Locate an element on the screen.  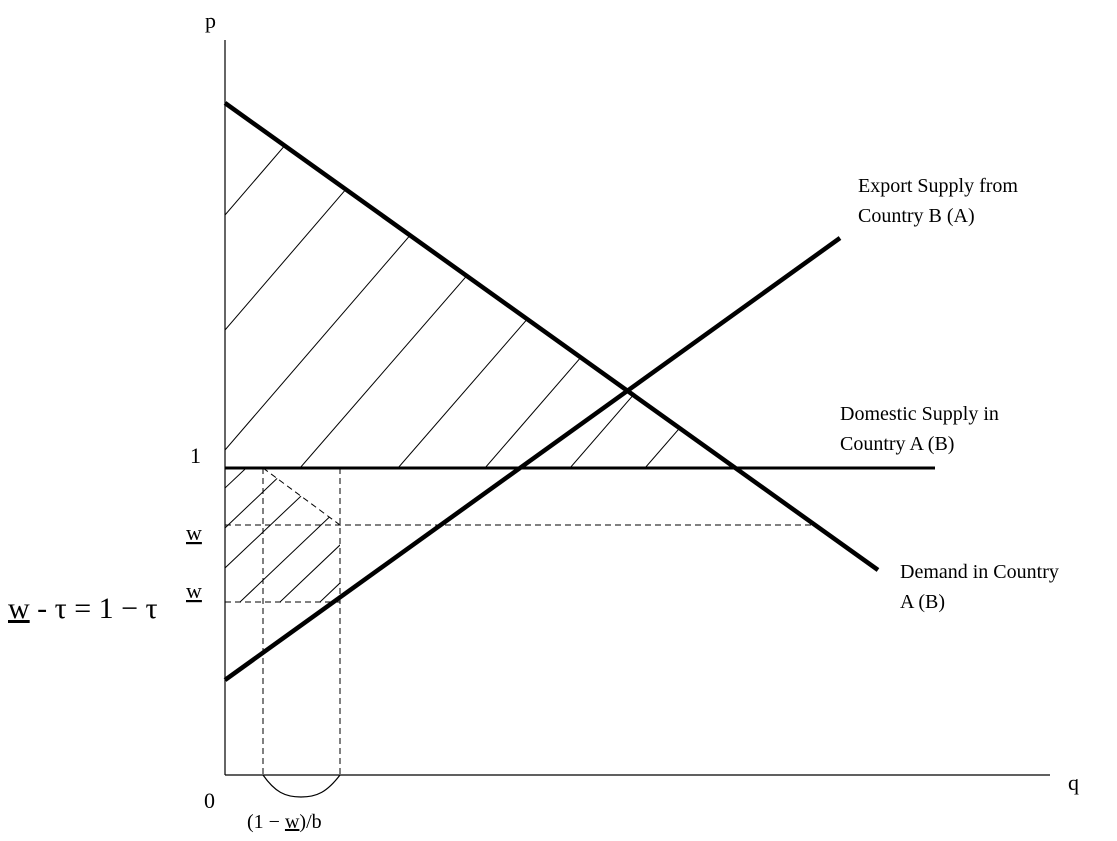
demand-label-line1: Demand in Country is located at coordinates (979, 572).